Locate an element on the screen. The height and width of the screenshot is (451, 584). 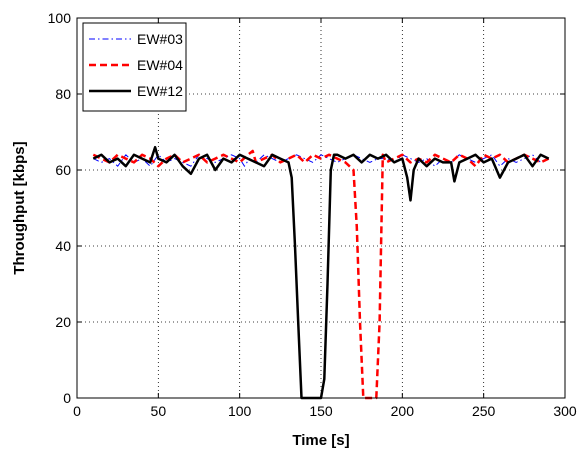
legend-label-0: EW#03 is located at coordinates (160, 39).